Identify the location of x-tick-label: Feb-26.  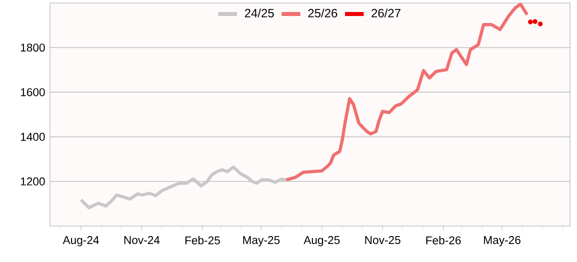
(443, 240).